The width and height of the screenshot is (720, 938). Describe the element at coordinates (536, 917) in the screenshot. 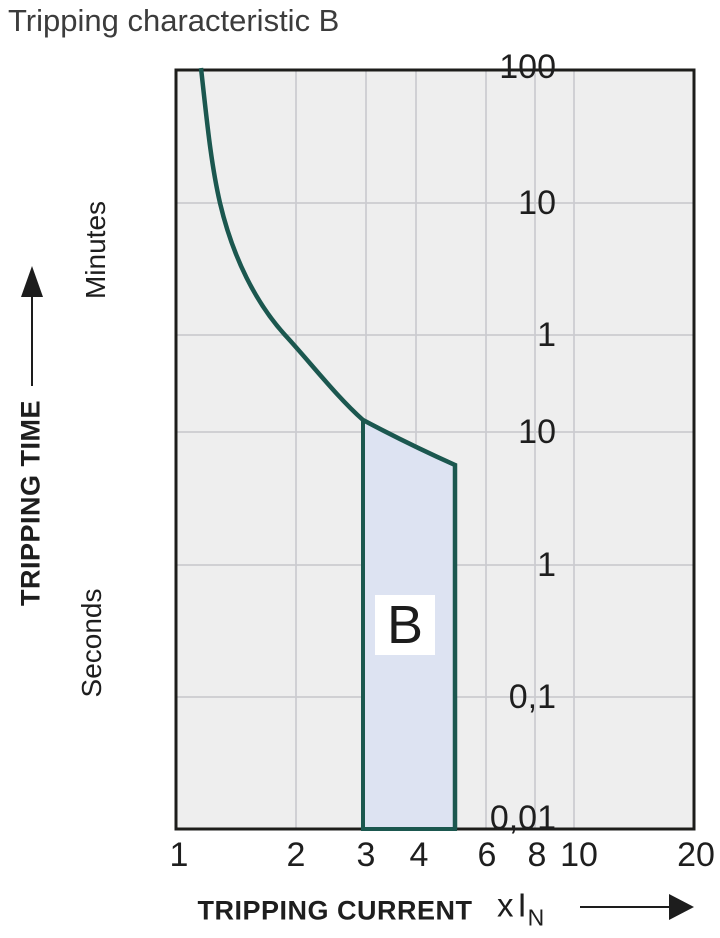

I see `n-subscript: N` at that location.